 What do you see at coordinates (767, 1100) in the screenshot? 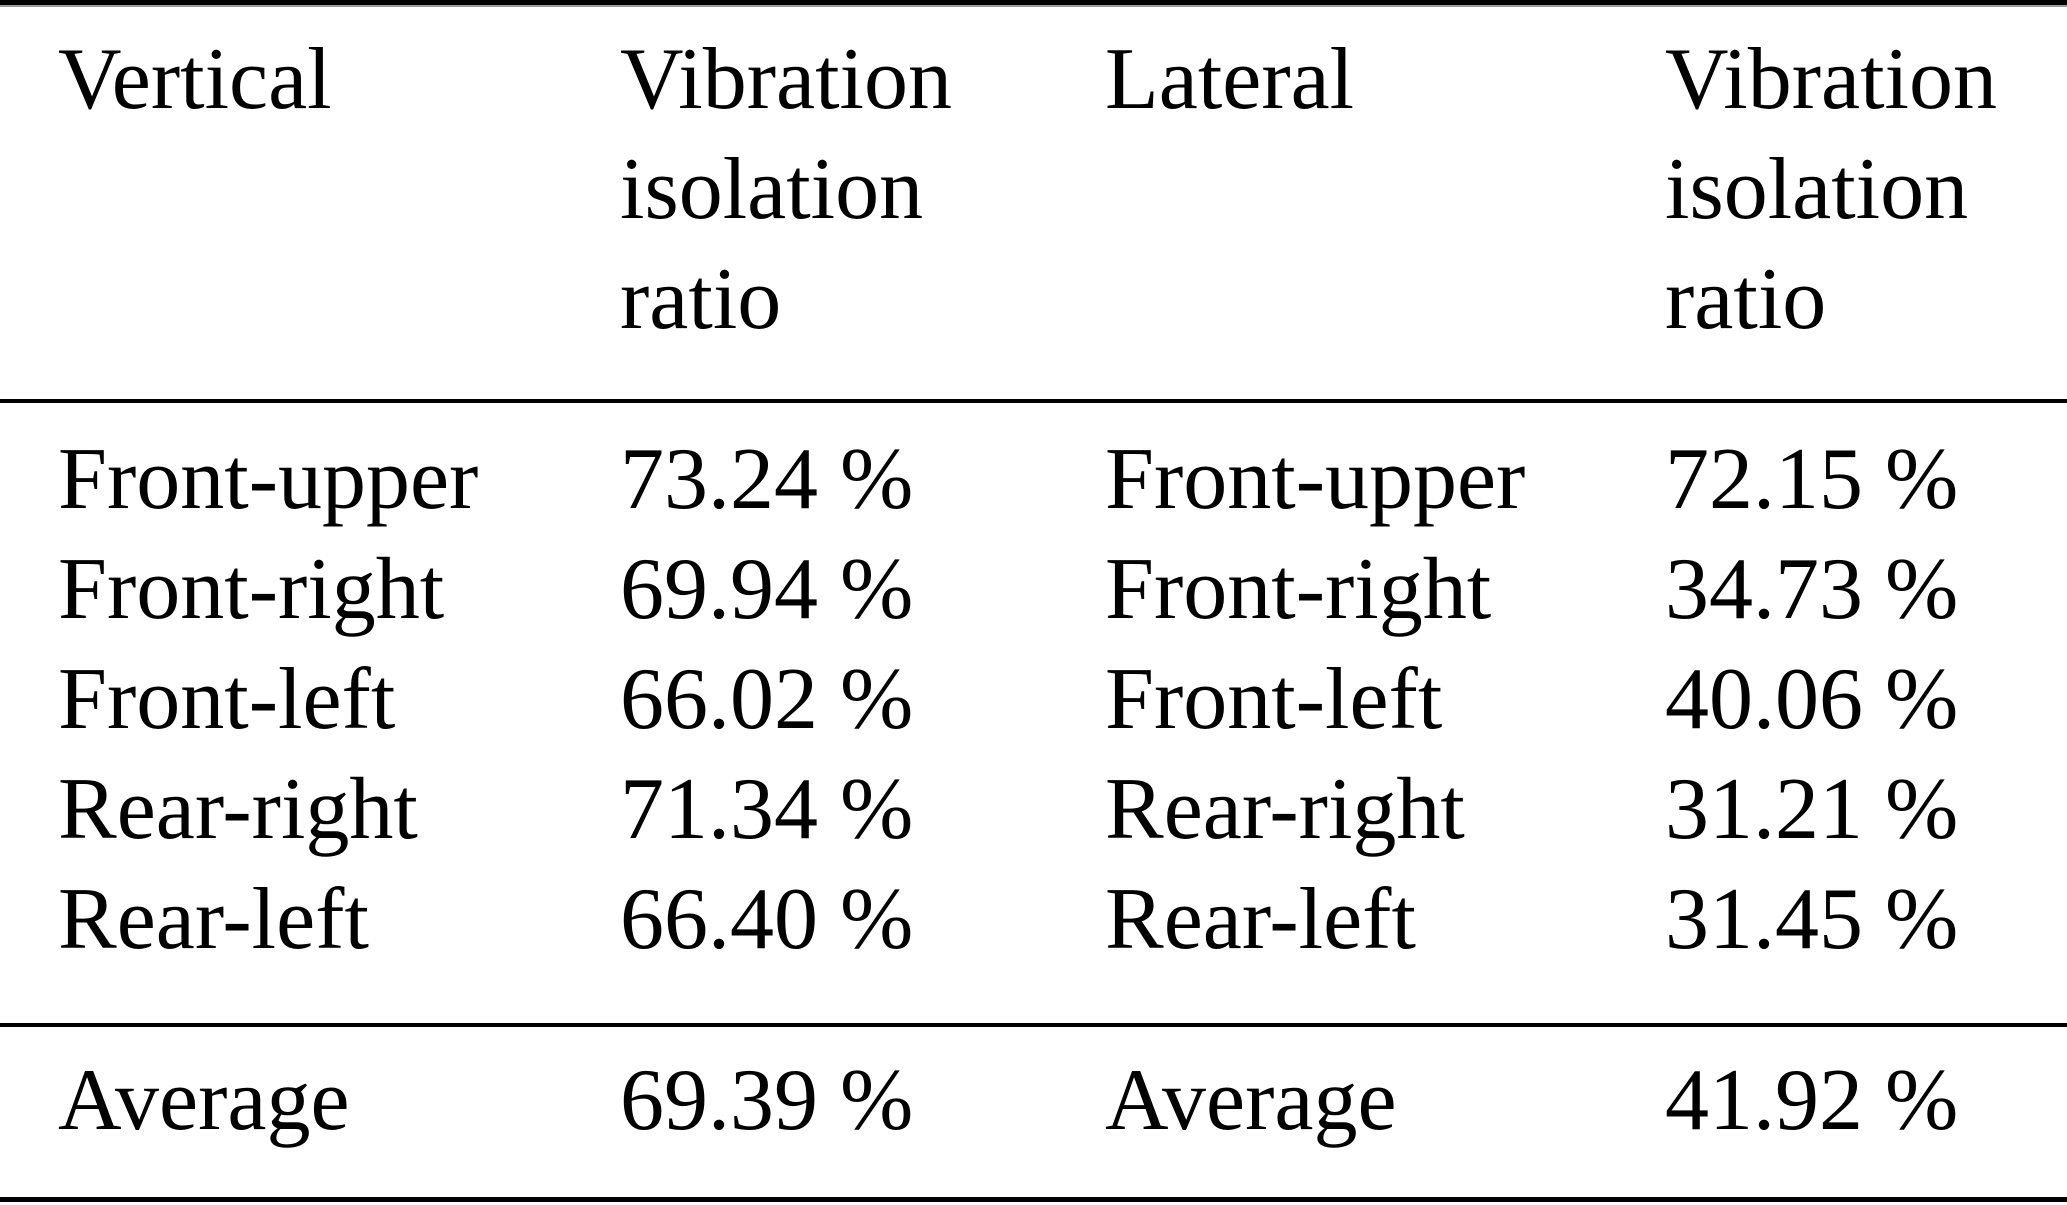
I see `vertical-ratio-cell: 69.39 %` at bounding box center [767, 1100].